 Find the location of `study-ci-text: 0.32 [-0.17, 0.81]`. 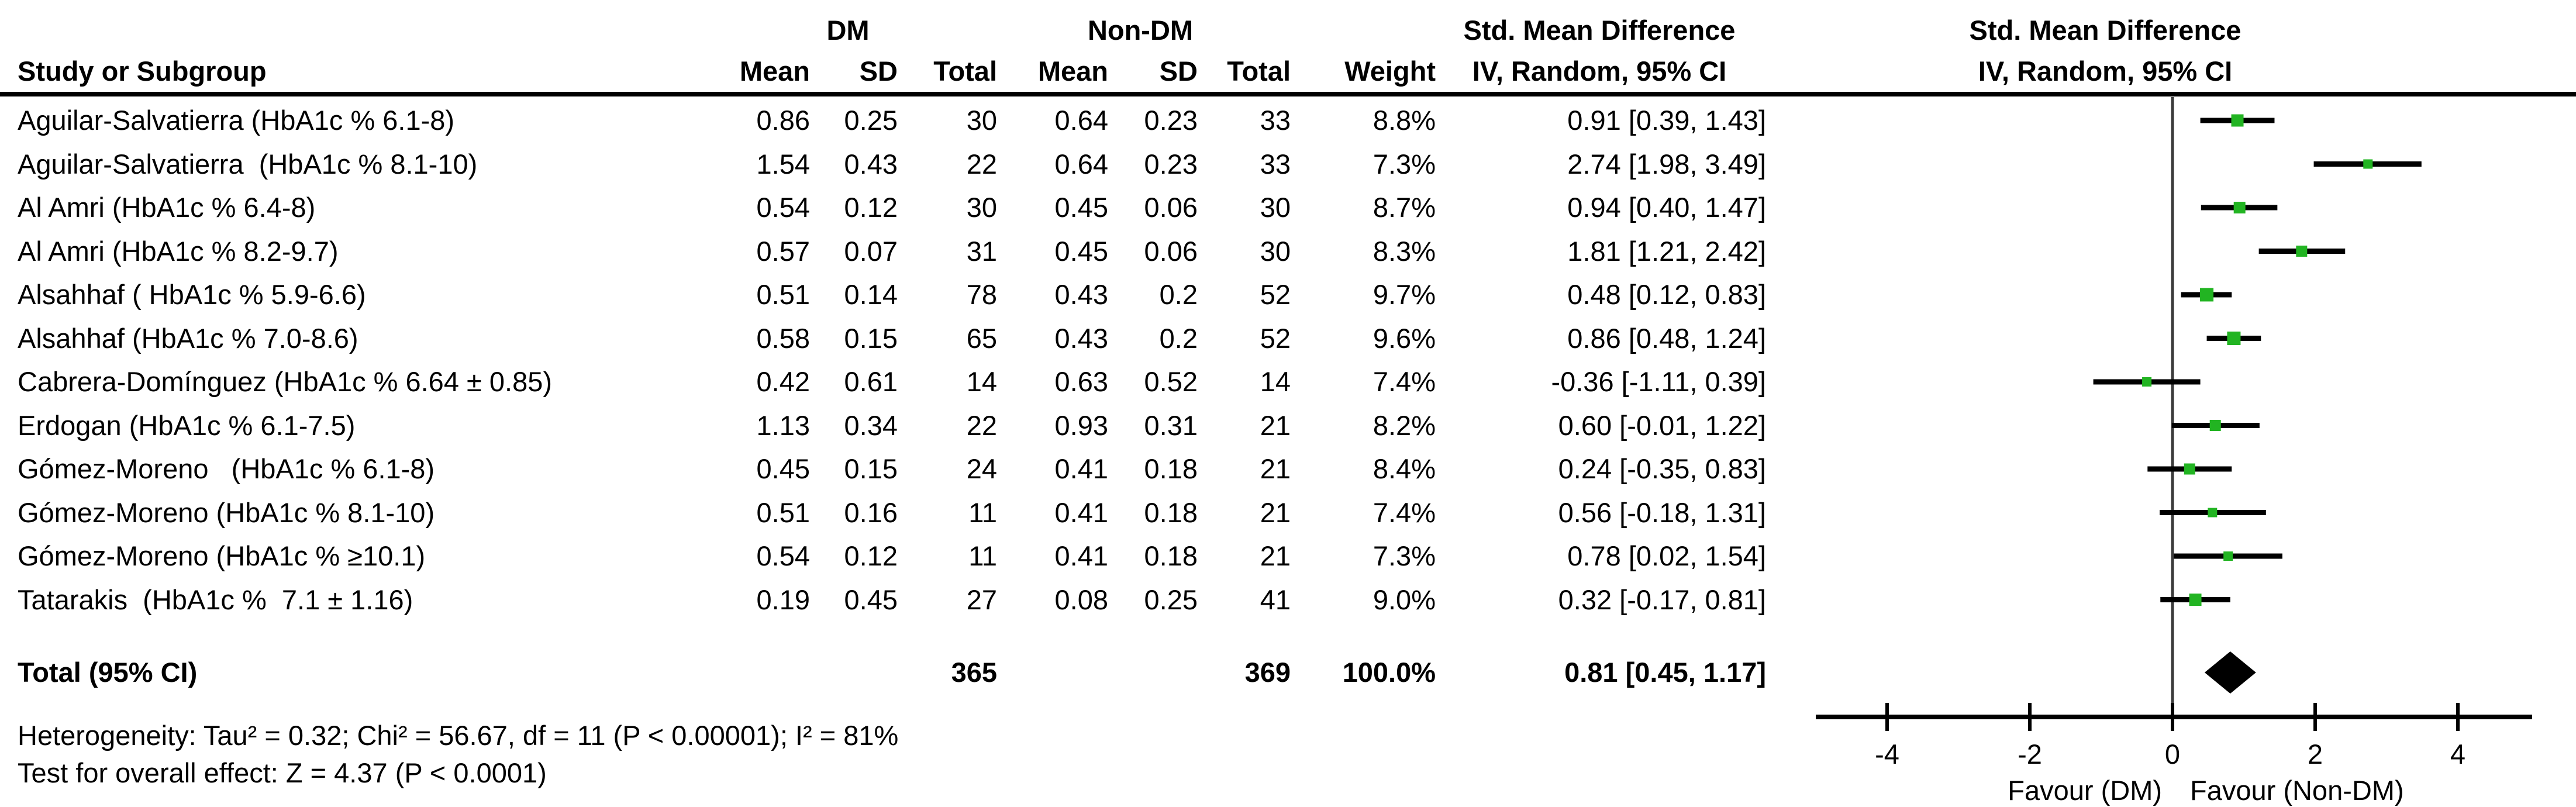

study-ci-text: 0.32 [-0.17, 0.81] is located at coordinates (1662, 599).